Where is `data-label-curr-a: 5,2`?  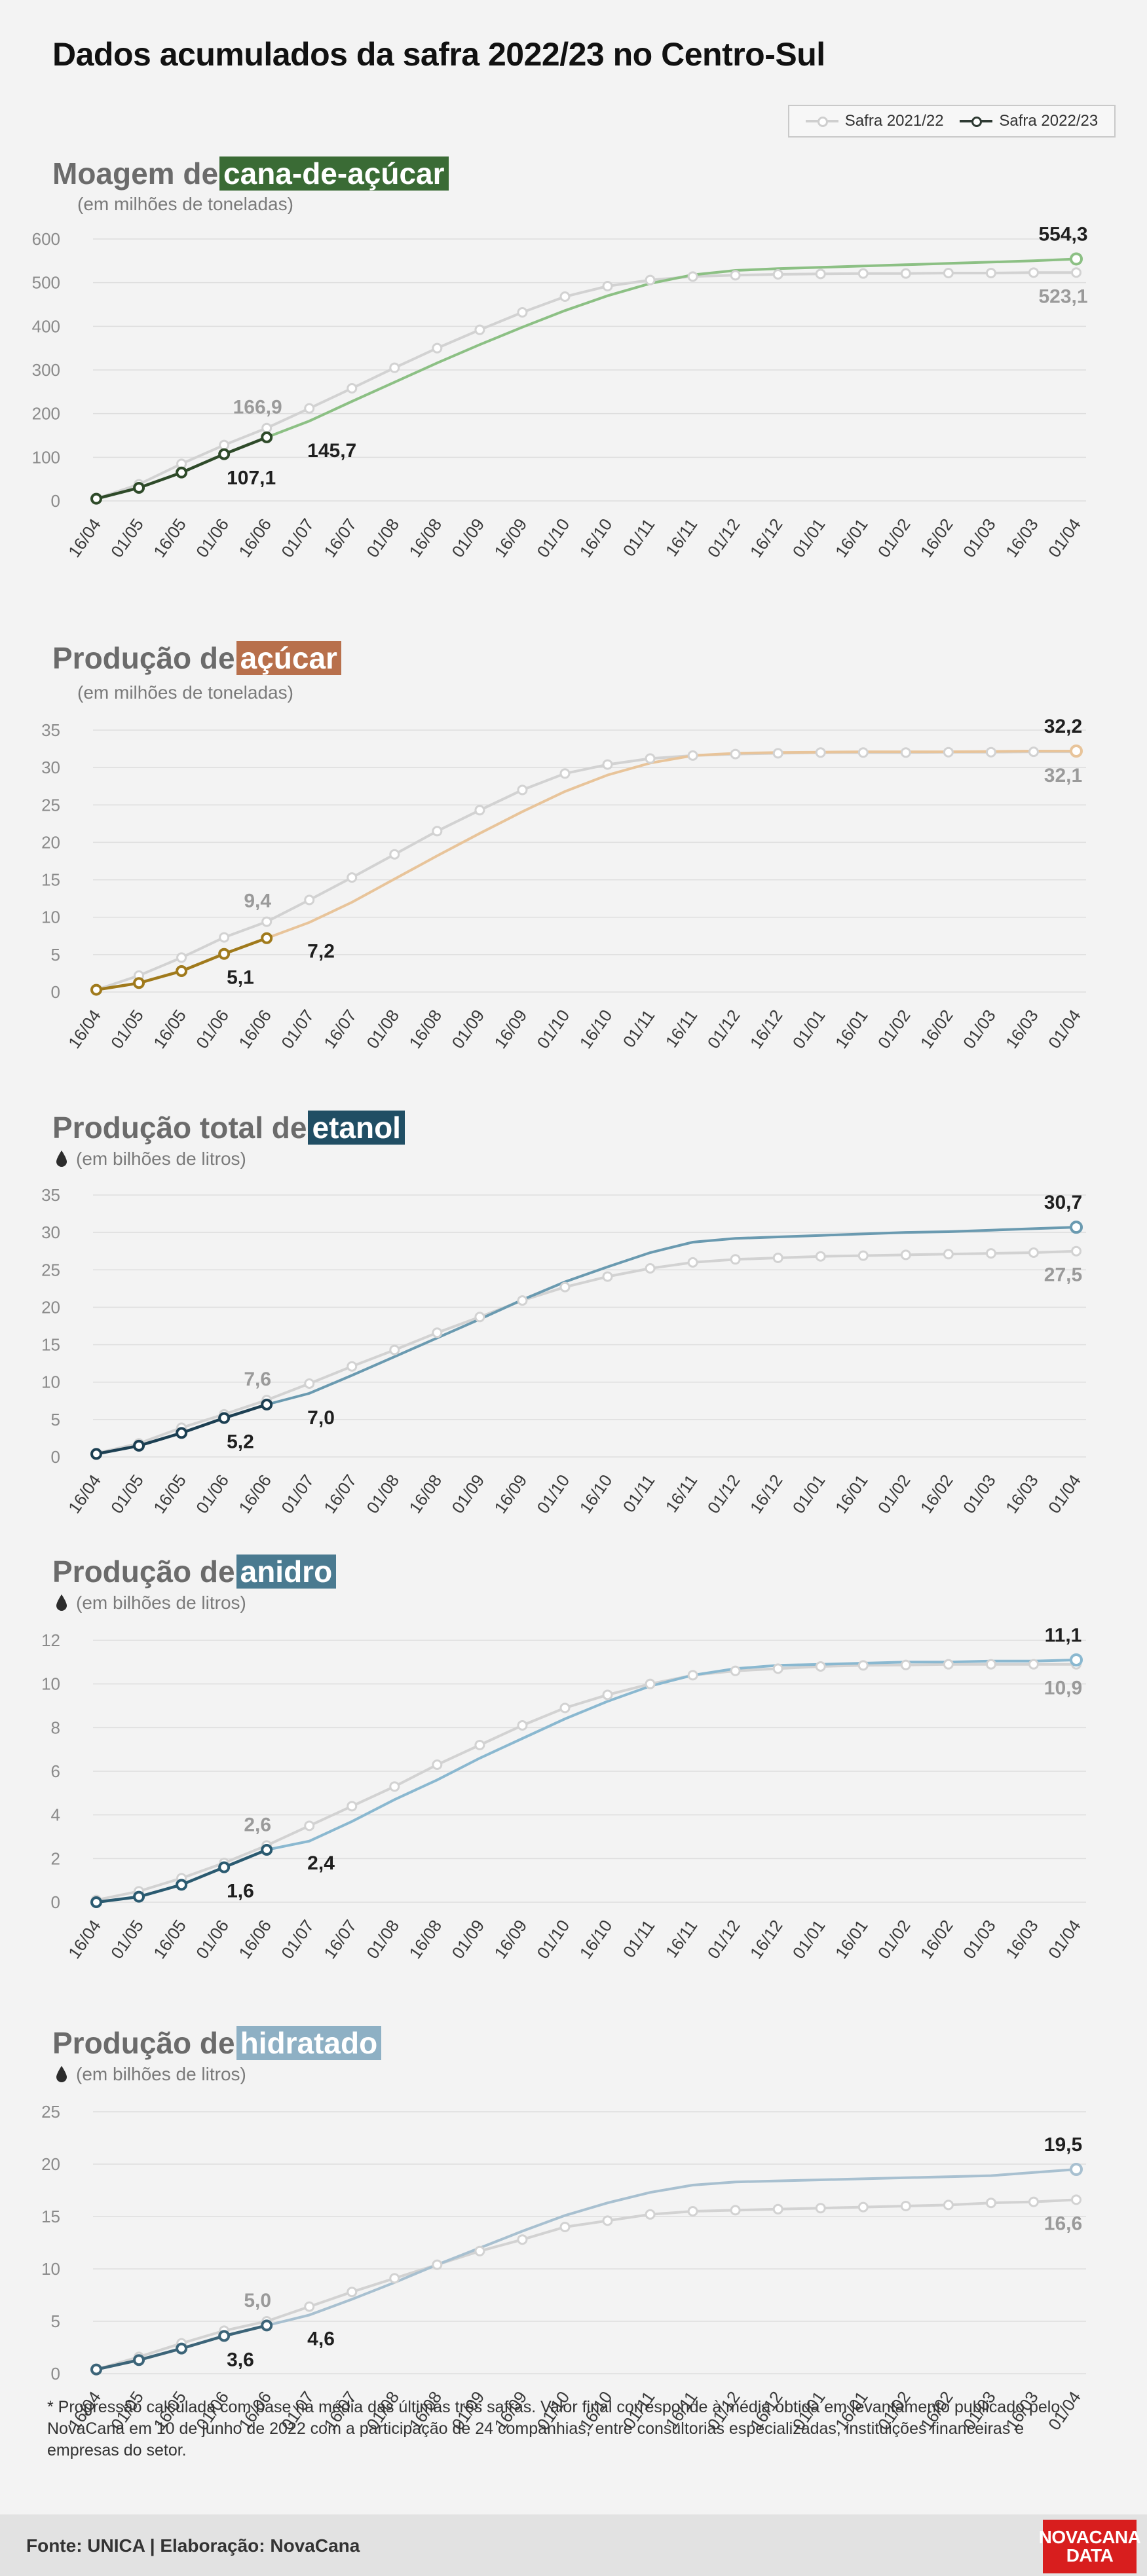
data-label-curr-a: 5,2 is located at coordinates (240, 1442).